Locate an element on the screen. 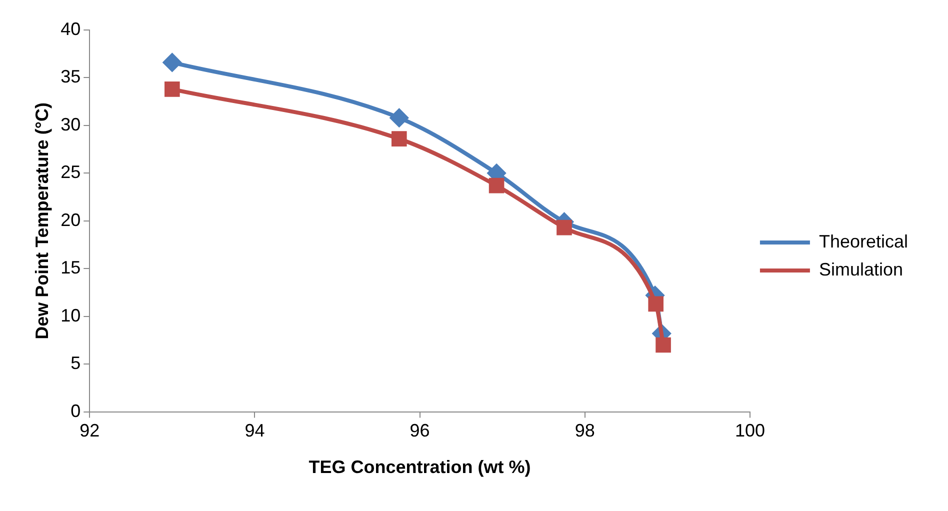 The width and height of the screenshot is (948, 511). x-axis-title: TEG Concentration (wt %) is located at coordinates (419, 467).